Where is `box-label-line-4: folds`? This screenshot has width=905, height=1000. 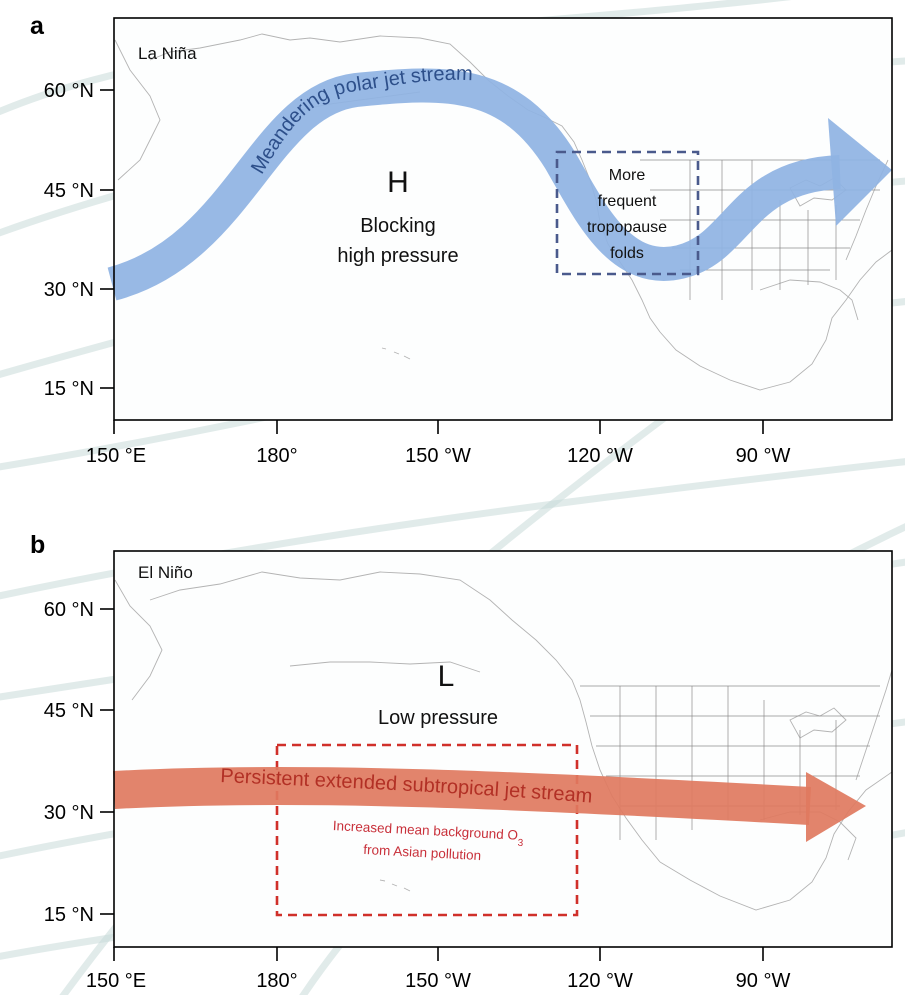
box-label-line-4: folds is located at coordinates (627, 253).